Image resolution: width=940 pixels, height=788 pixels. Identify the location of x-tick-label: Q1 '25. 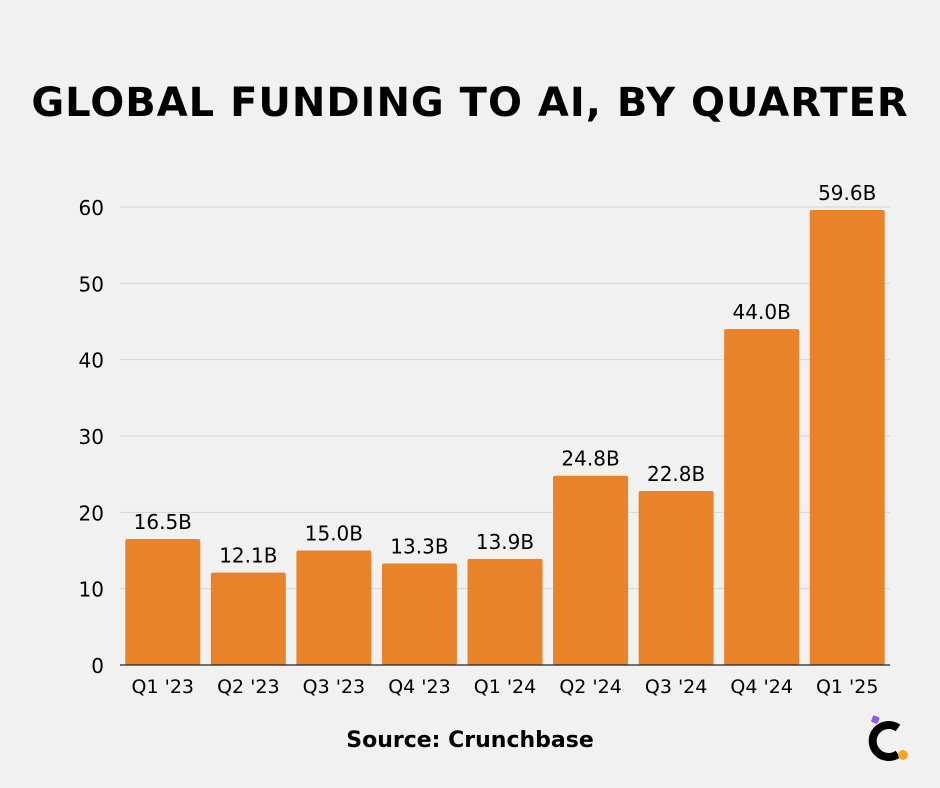
(847, 687).